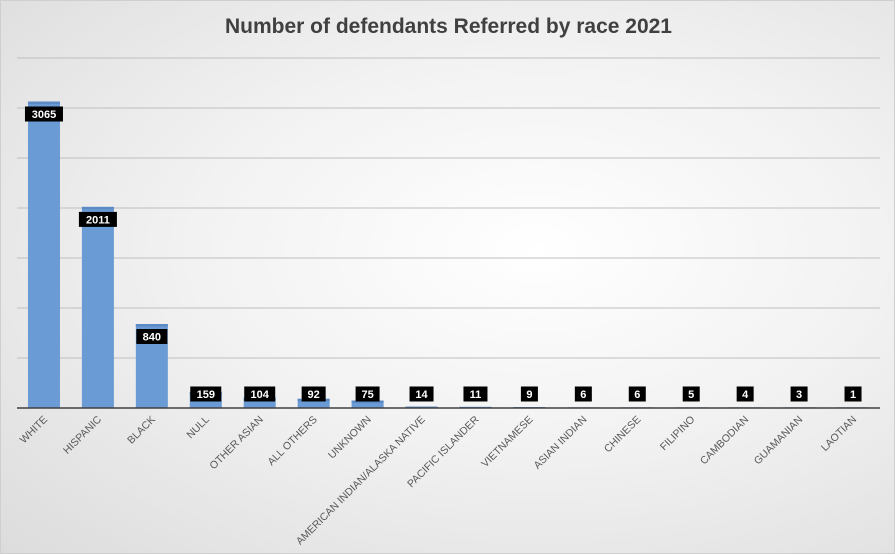  I want to click on x-tick-label: FILIPINO, so click(677, 433).